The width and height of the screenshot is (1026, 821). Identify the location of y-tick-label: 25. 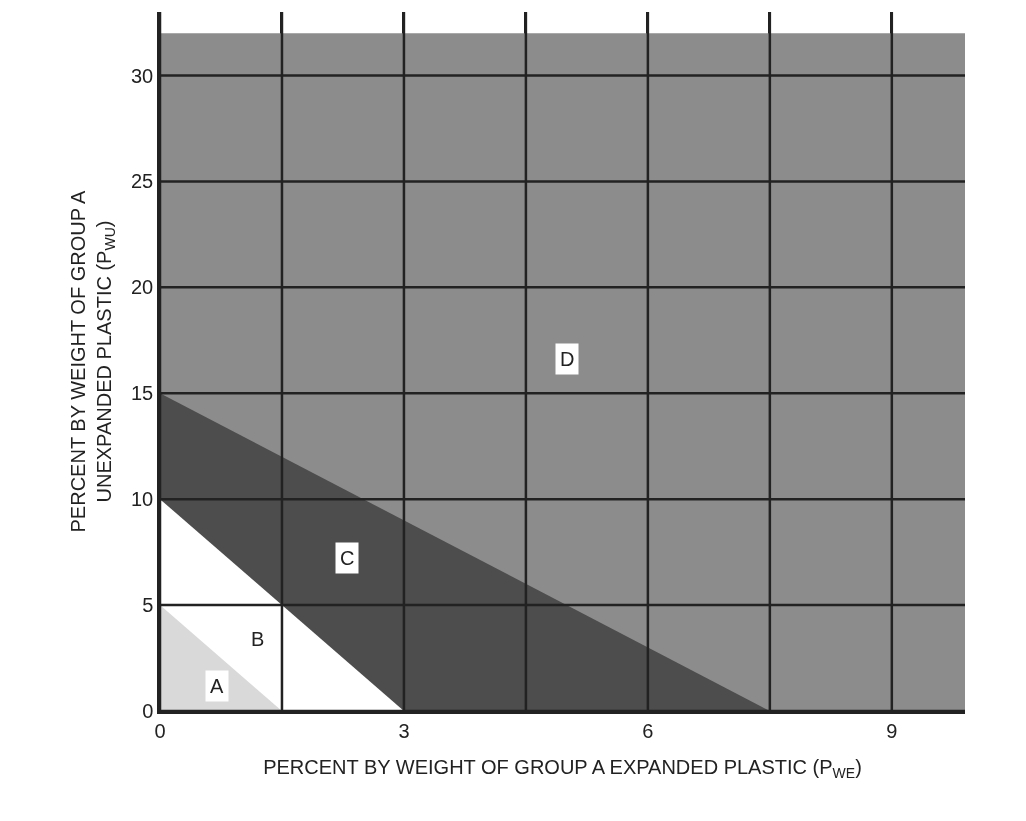
(142, 181).